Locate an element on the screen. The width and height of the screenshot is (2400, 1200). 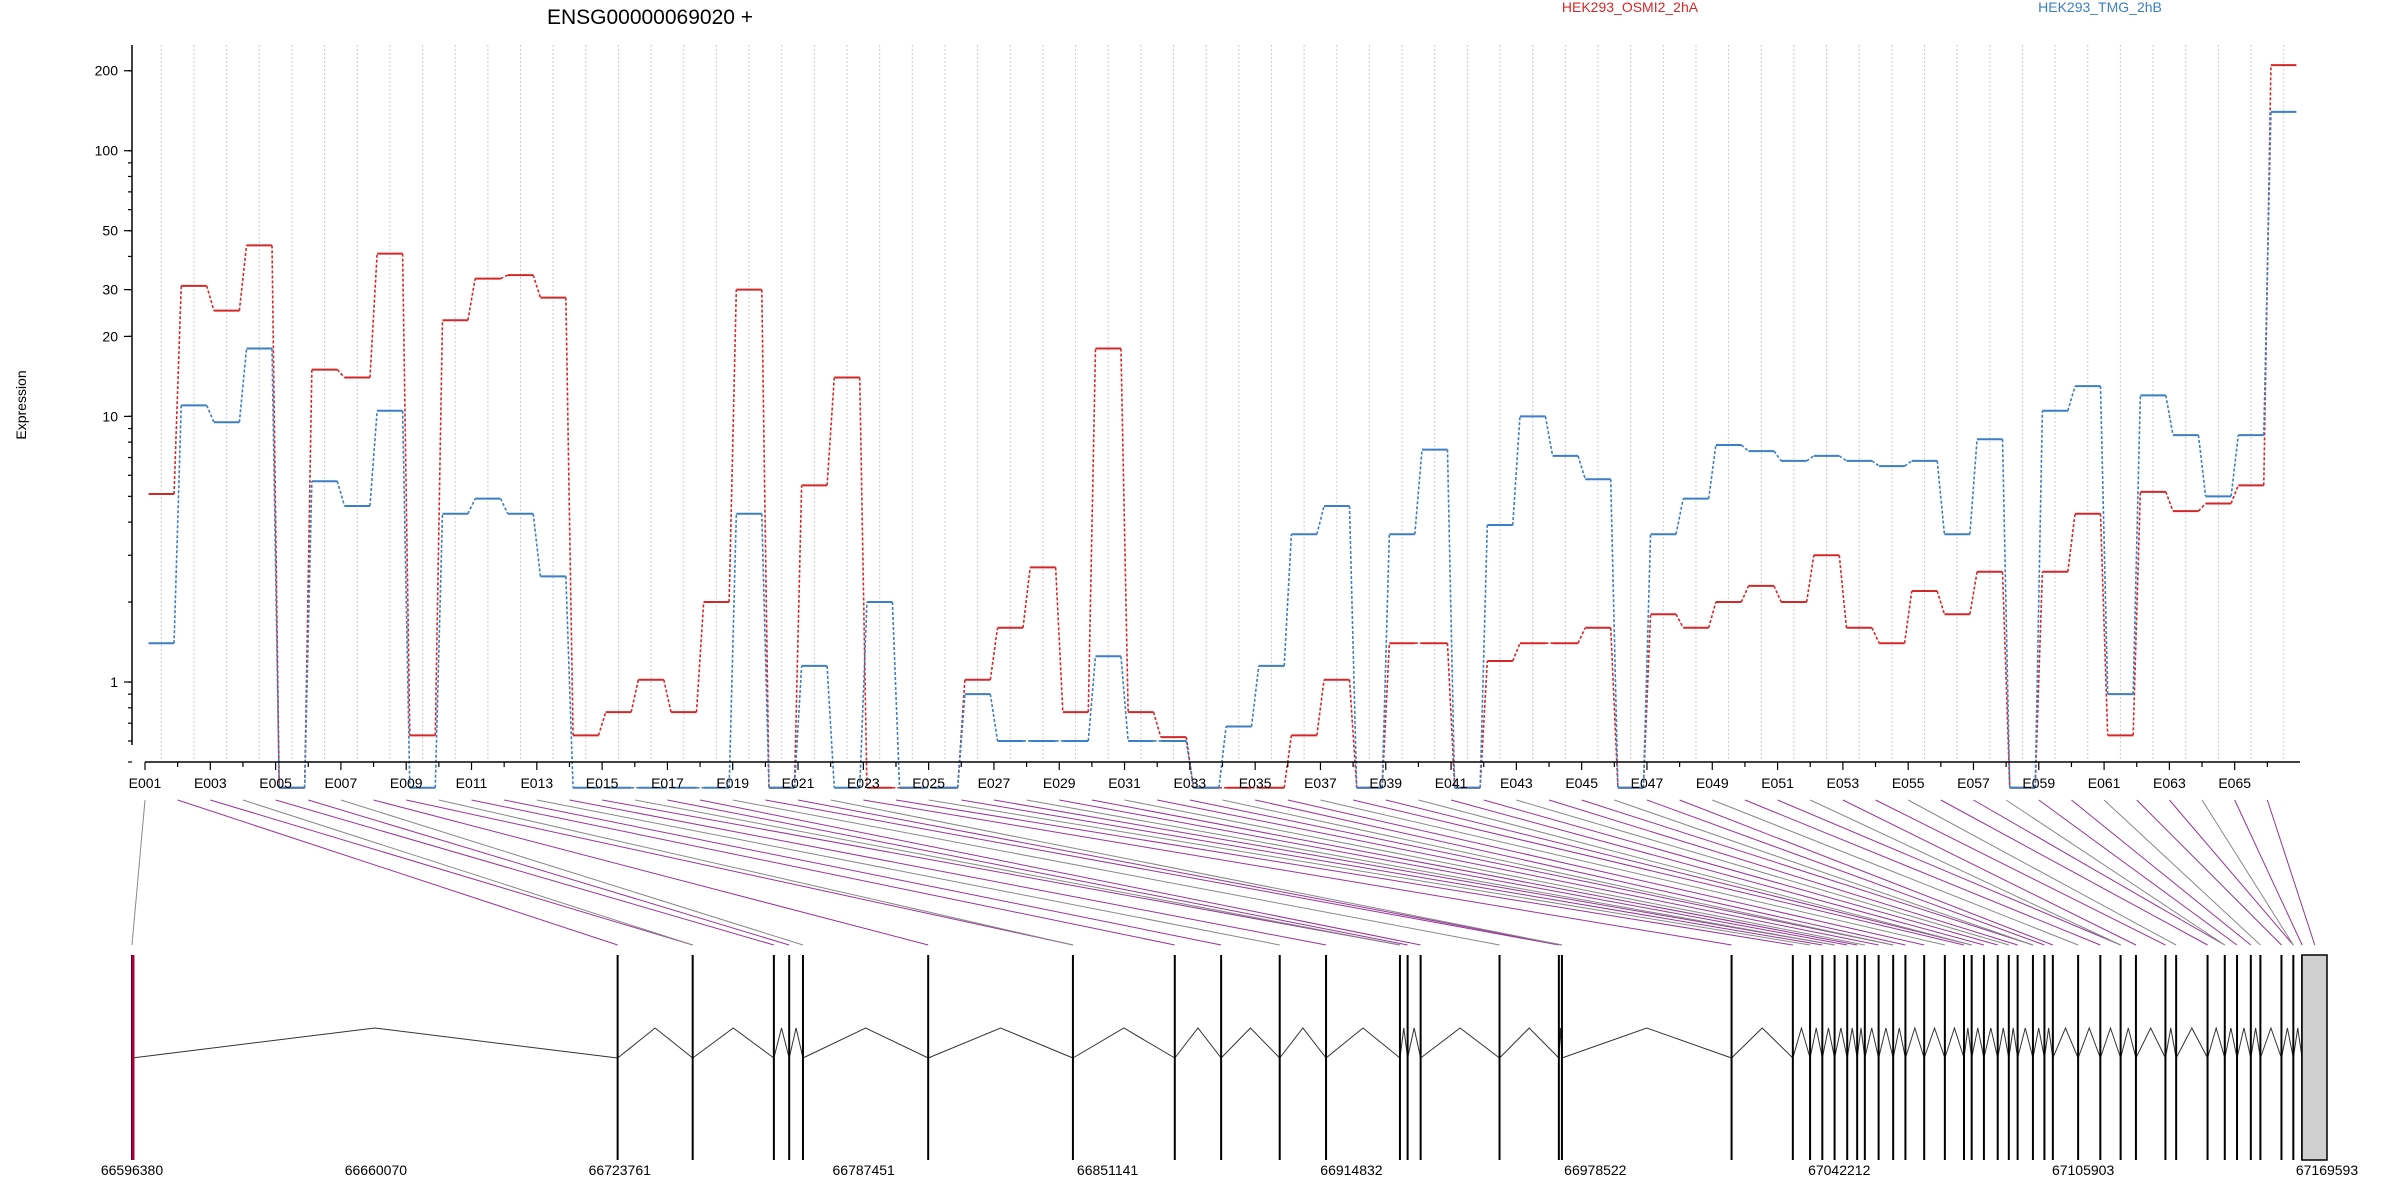
y-tick-label: 20 is located at coordinates (110, 336).